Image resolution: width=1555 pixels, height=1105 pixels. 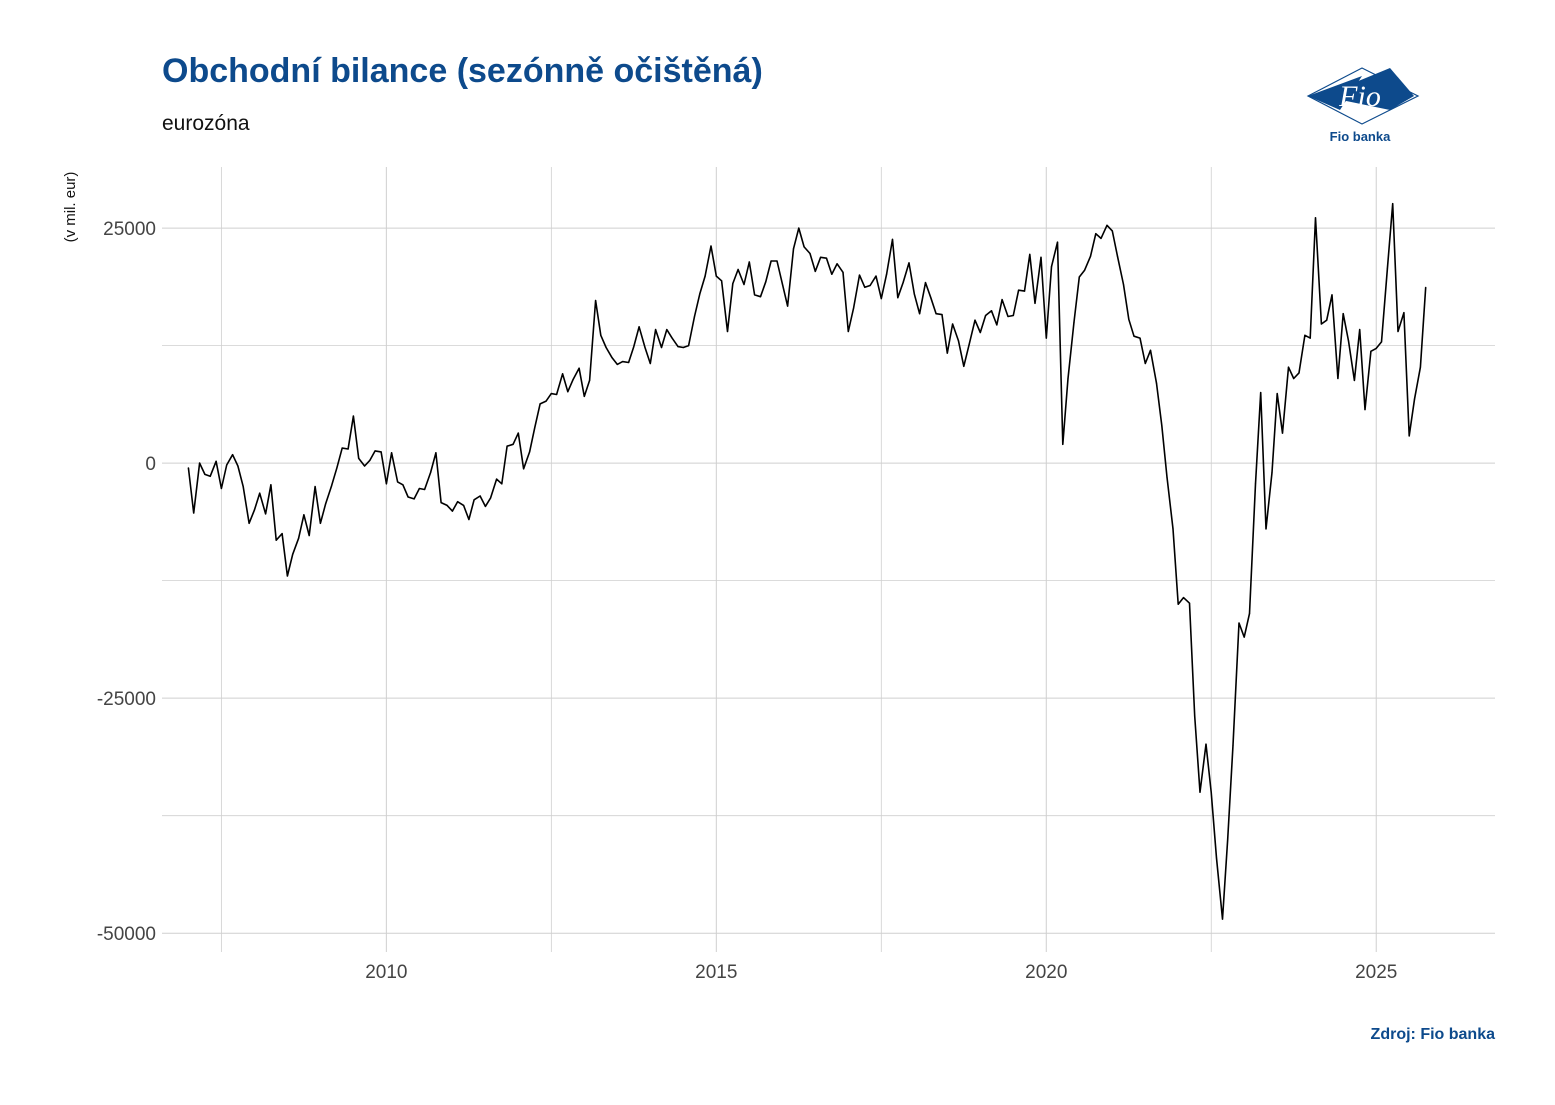 I want to click on fio-banka-logo: Fio, so click(x=1363, y=96).